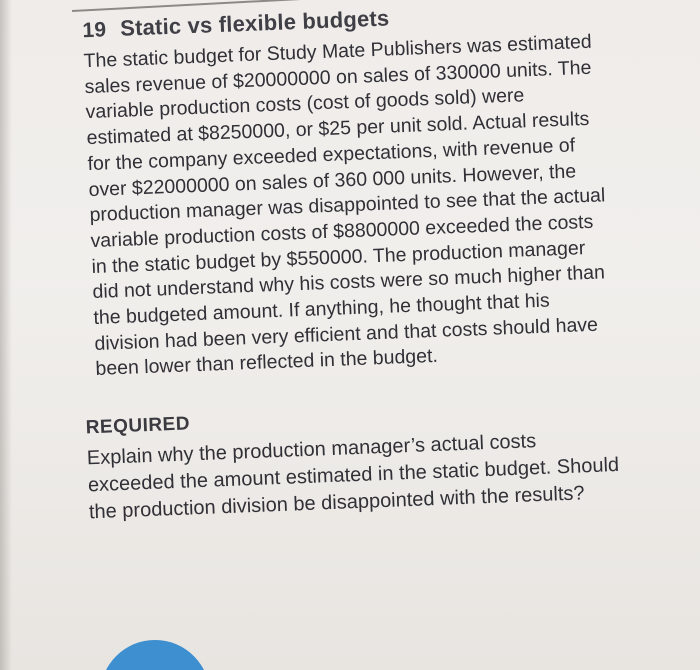  I want to click on question-number: 19, so click(94, 30).